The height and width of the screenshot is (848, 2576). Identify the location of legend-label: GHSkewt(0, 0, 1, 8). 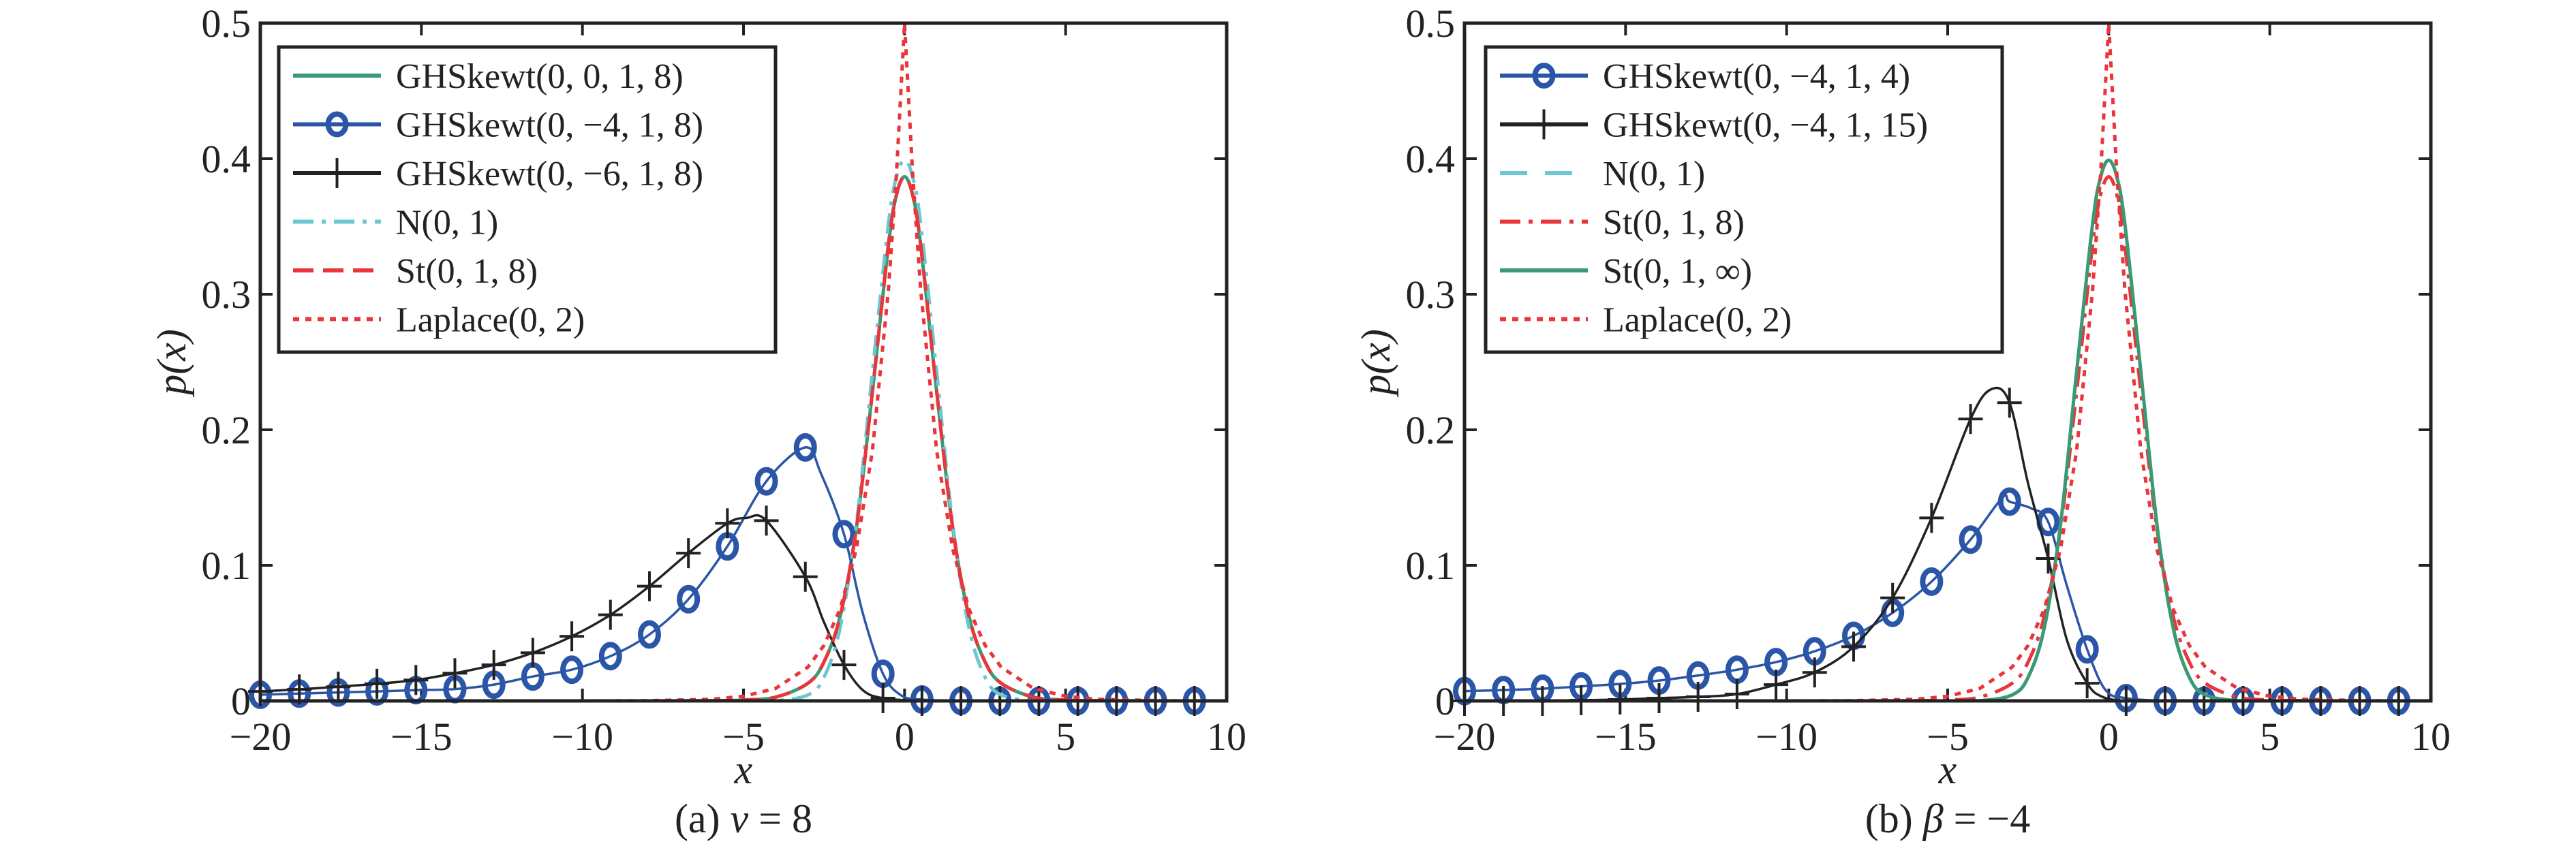
(540, 76).